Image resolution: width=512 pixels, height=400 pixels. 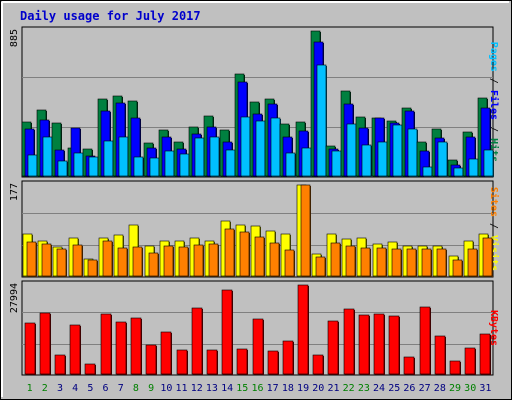 I want to click on legend-sites: Sites, so click(x=494, y=202).